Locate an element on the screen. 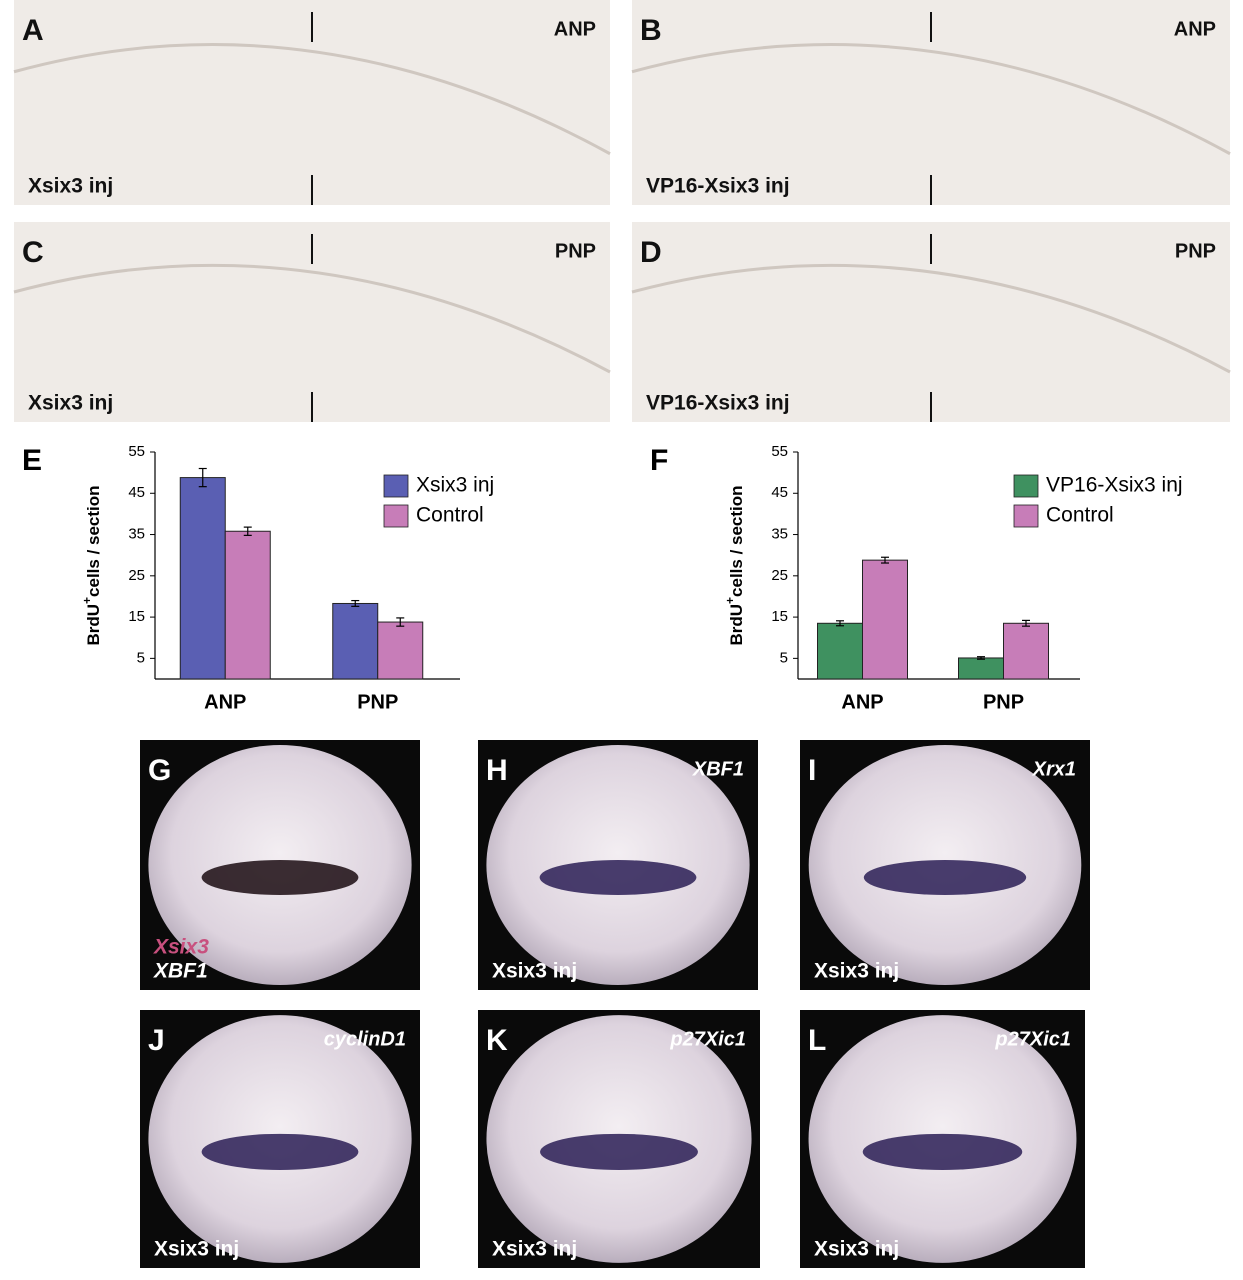 This screenshot has width=1243, height=1280. legend-label: VP16-Xsix3 inj is located at coordinates (1114, 485).